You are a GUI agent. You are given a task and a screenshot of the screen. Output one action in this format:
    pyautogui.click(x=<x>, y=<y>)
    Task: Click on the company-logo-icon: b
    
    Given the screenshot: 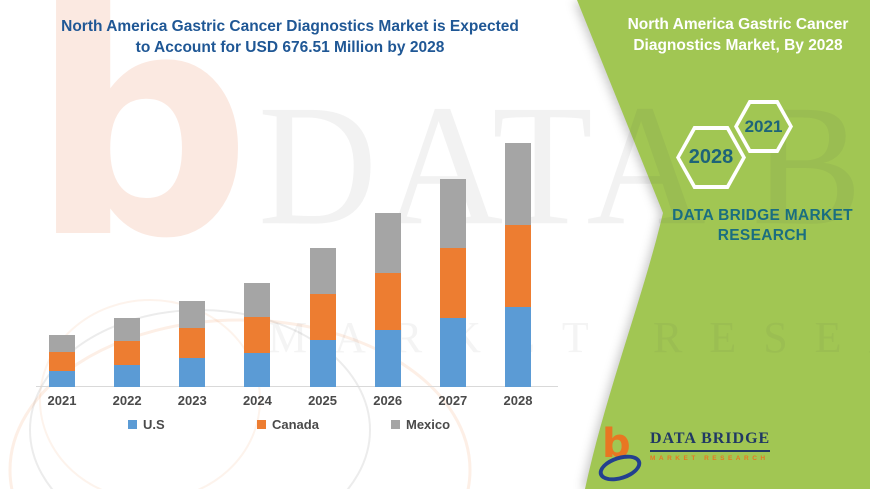 What is the action you would take?
    pyautogui.click(x=620, y=455)
    